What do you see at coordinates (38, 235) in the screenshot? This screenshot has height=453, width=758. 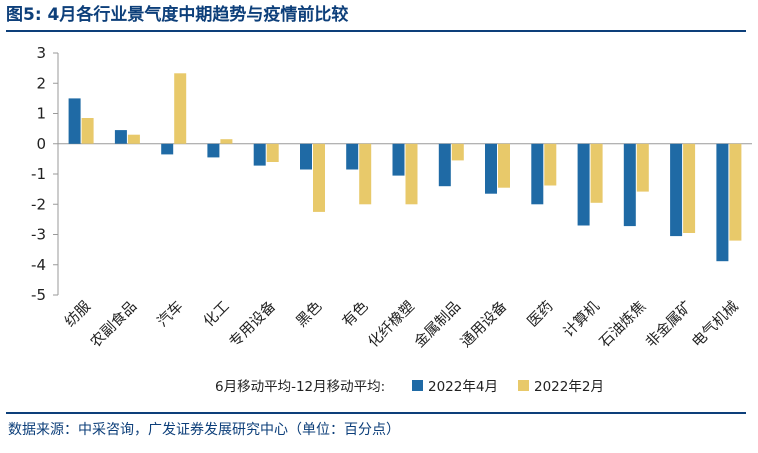 I see `y-tick-label: -3` at bounding box center [38, 235].